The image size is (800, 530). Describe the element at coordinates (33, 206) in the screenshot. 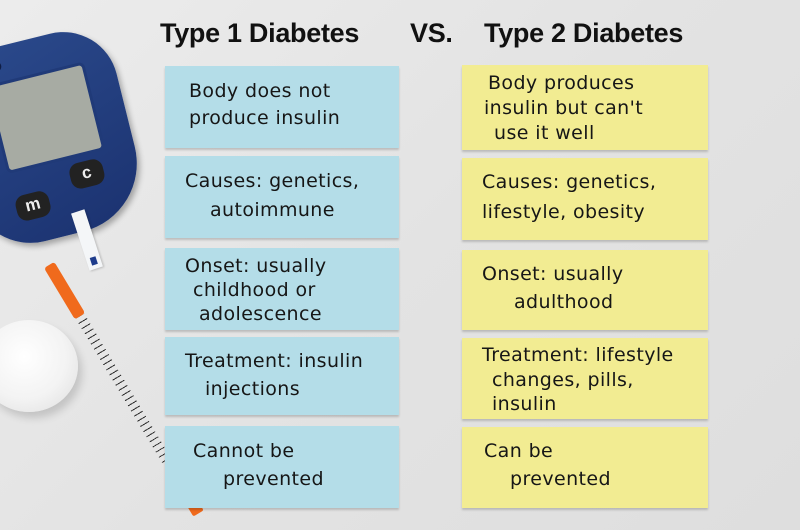

I see `meter-m-button: m` at that location.